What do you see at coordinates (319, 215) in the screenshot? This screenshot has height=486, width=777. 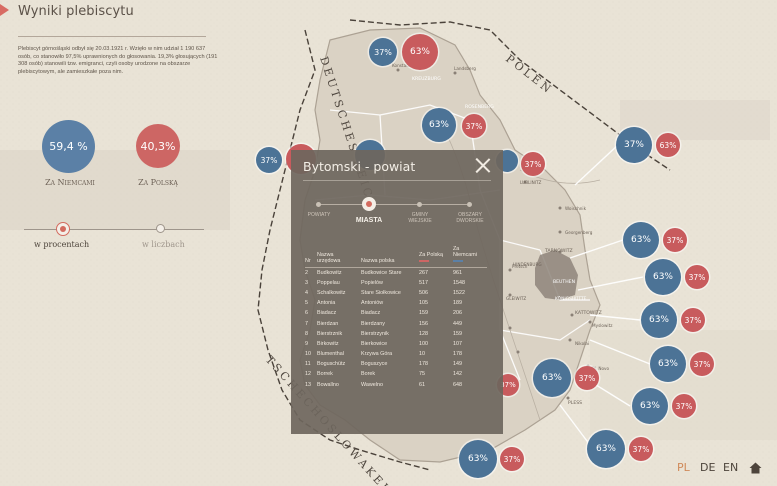 I see `step-powiaty-label: POWIATY` at bounding box center [319, 215].